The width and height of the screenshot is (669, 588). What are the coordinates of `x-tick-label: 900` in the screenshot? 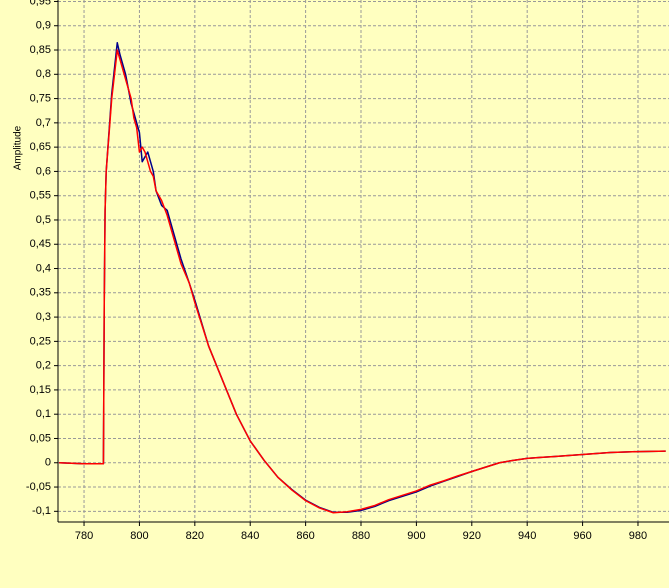 It's located at (416, 536).